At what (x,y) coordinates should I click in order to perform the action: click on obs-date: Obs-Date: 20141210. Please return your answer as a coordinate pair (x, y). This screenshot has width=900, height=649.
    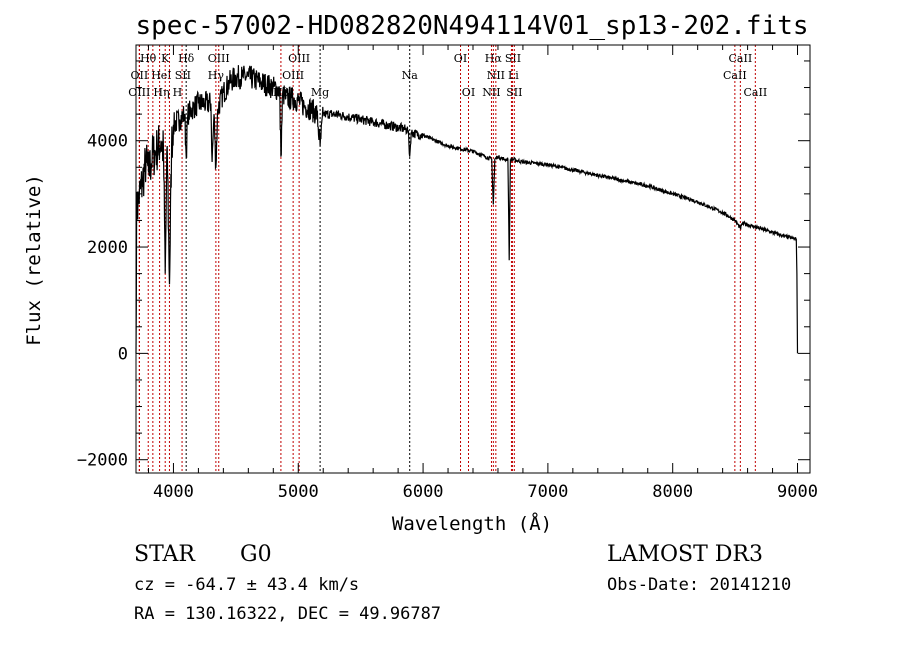
    Looking at the image, I should click on (699, 585).